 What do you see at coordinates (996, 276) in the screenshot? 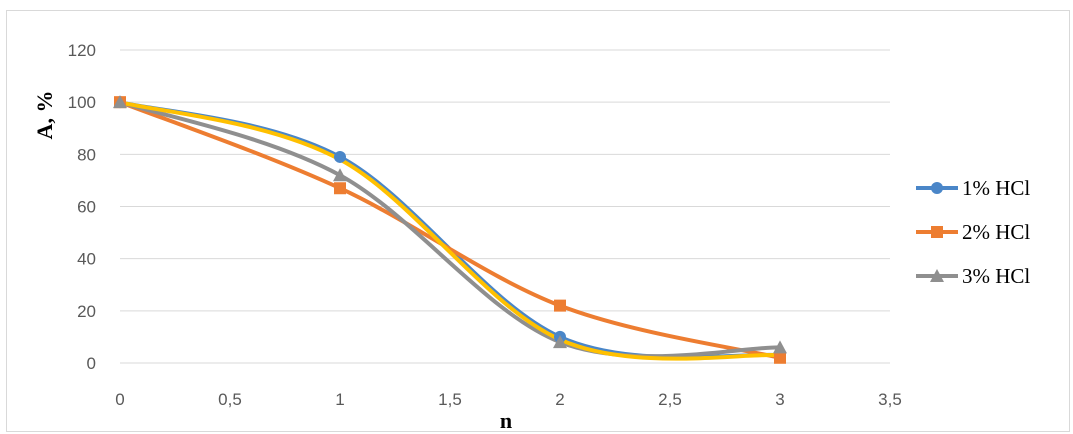
I see `legend-label-2: 3% HCl` at bounding box center [996, 276].